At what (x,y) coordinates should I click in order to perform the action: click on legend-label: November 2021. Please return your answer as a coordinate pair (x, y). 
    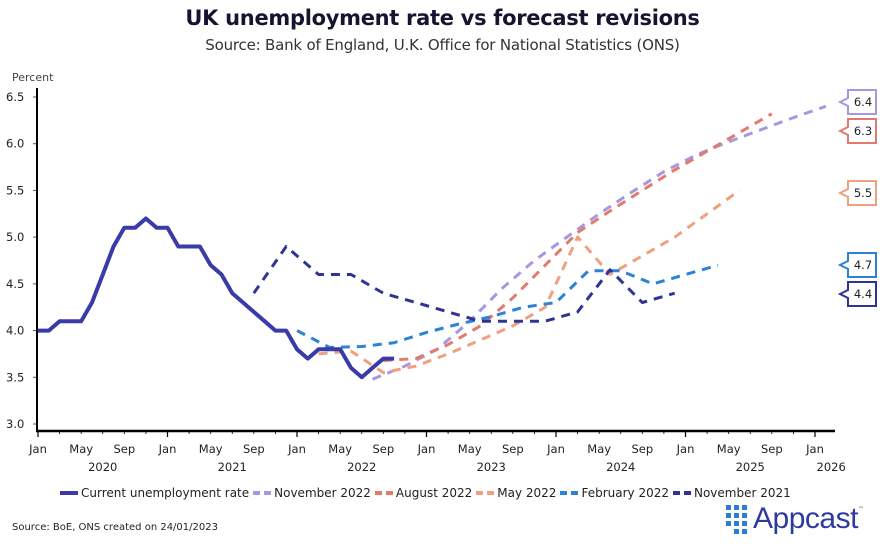
    Looking at the image, I should click on (742, 493).